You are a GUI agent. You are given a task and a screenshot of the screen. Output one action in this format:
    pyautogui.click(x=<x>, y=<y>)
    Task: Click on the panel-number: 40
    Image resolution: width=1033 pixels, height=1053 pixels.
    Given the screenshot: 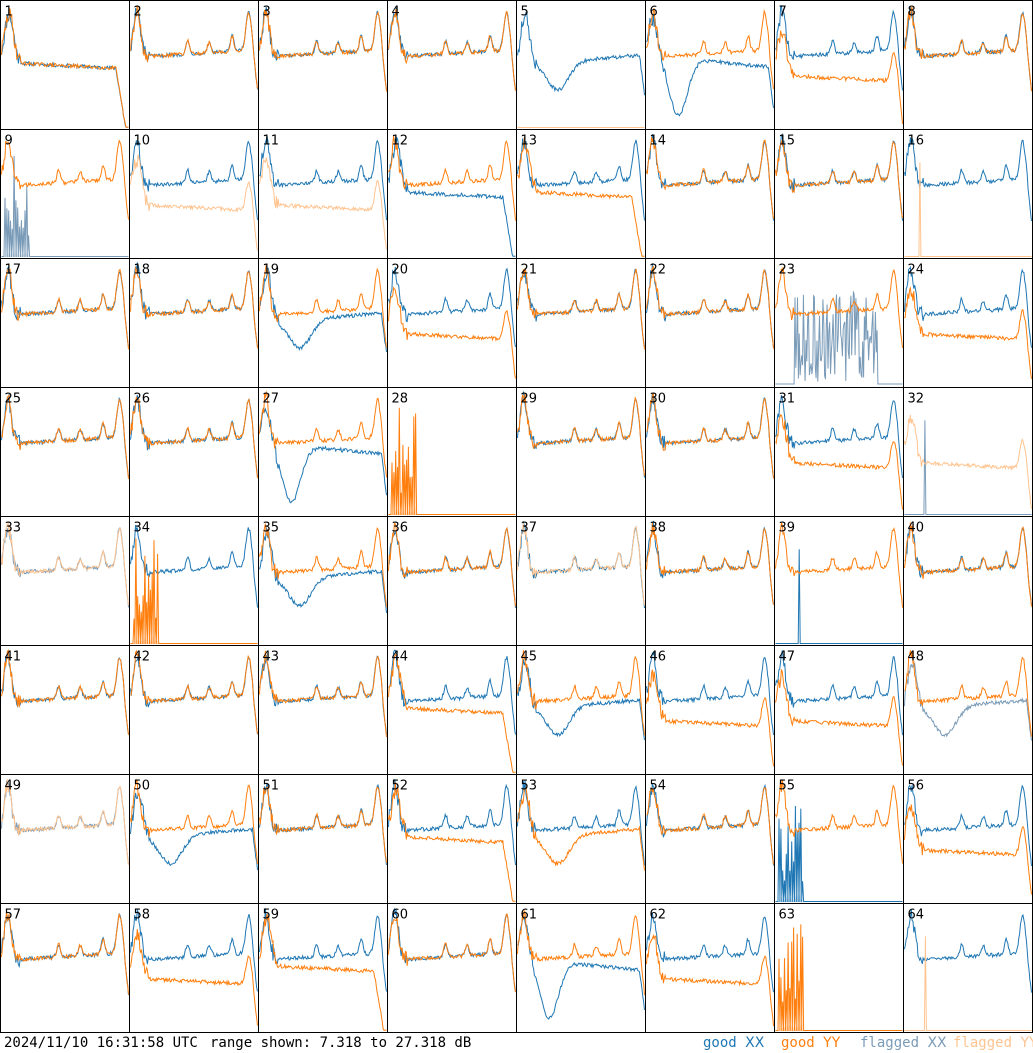 What is the action you would take?
    pyautogui.click(x=916, y=528)
    